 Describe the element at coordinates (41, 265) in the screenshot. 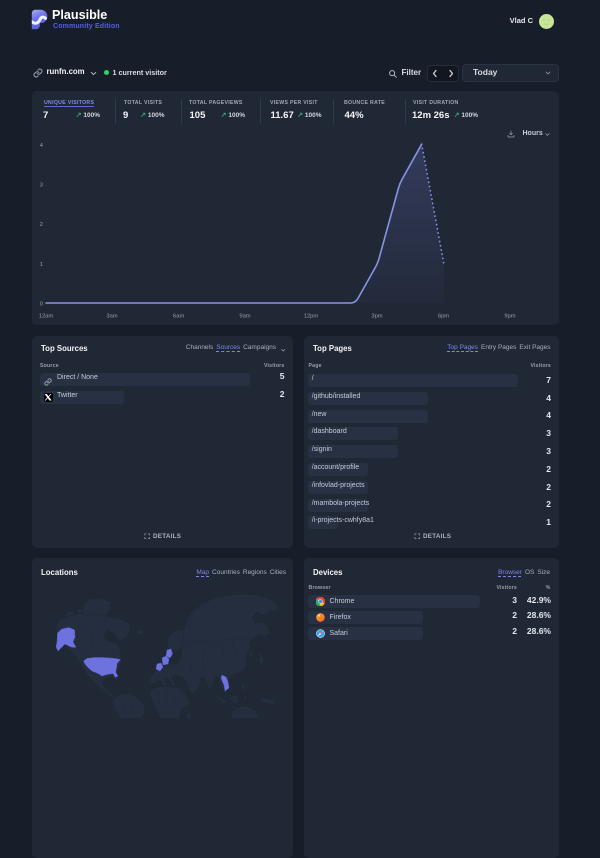

I see `svg-text: 1` at that location.